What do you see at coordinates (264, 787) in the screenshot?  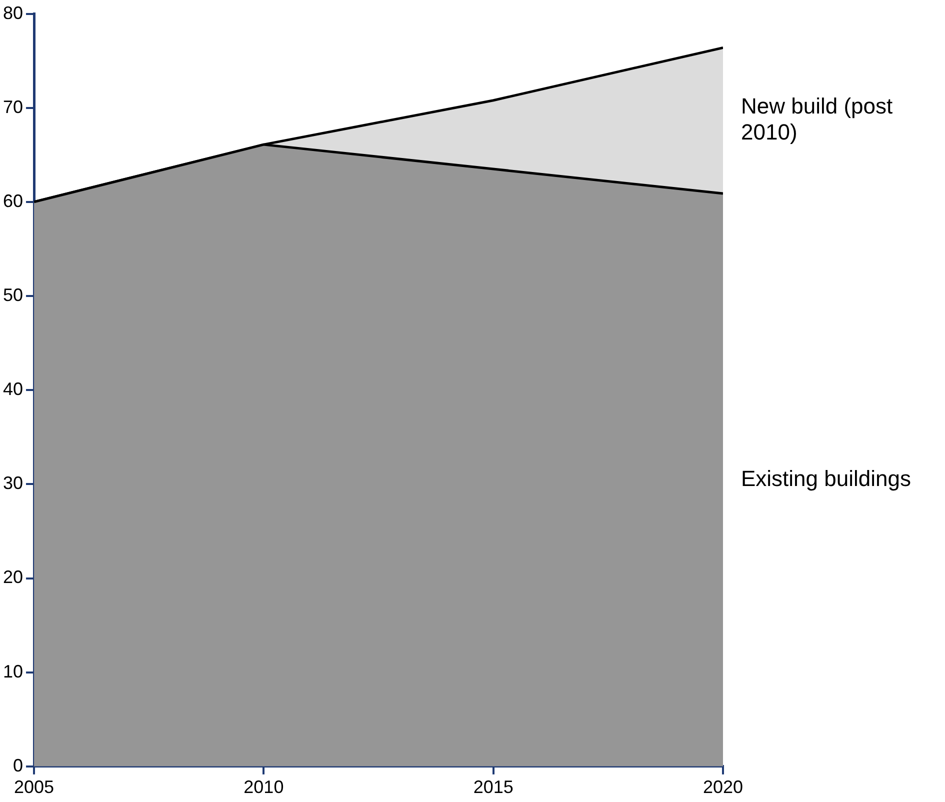 I see `x-tick-label: 2010` at bounding box center [264, 787].